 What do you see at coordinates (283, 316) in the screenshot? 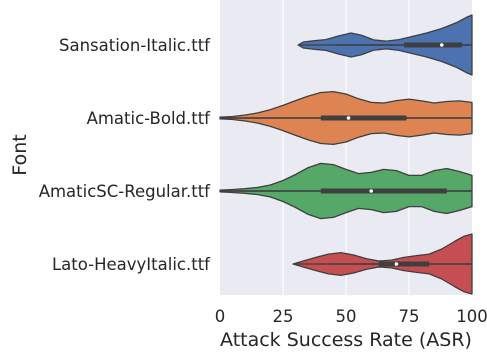
I see `x-tick-label-25: 25` at bounding box center [283, 316].